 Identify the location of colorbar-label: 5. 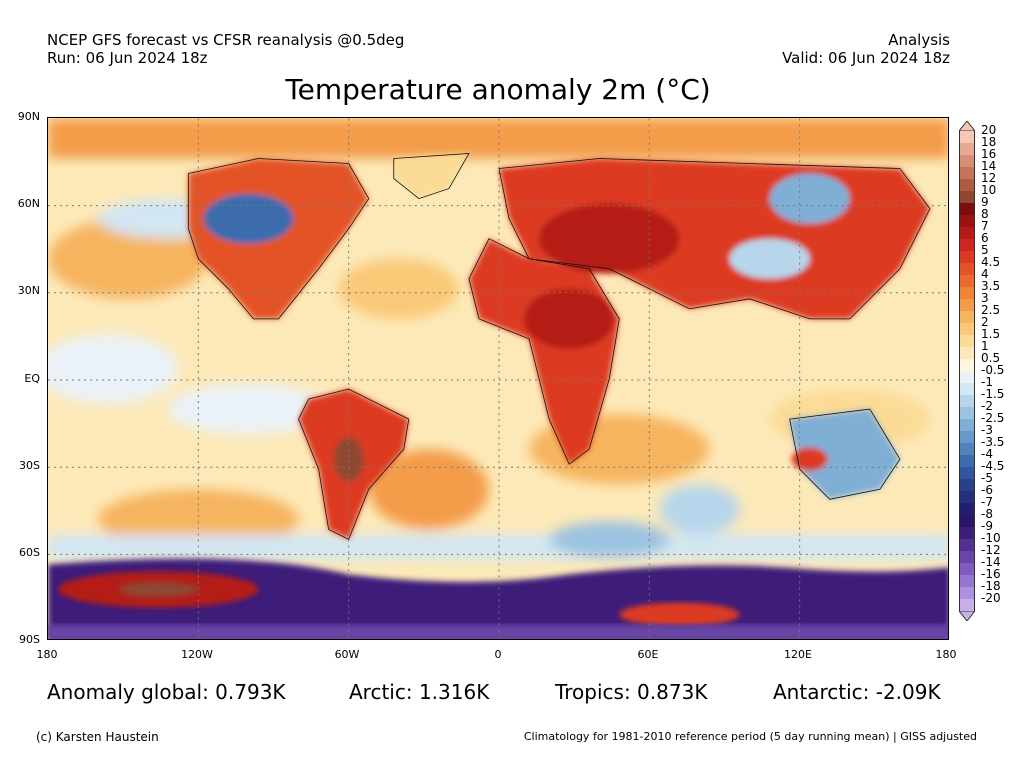
(985, 250).